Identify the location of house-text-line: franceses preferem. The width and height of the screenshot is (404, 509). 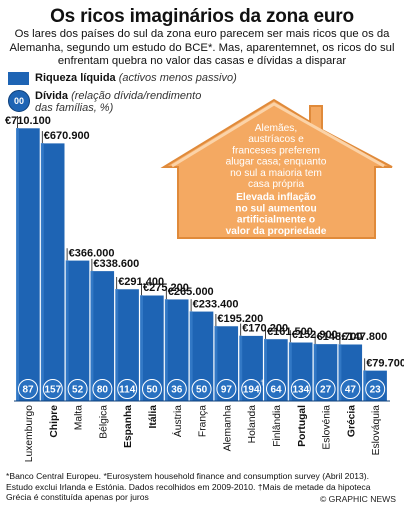
(276, 150).